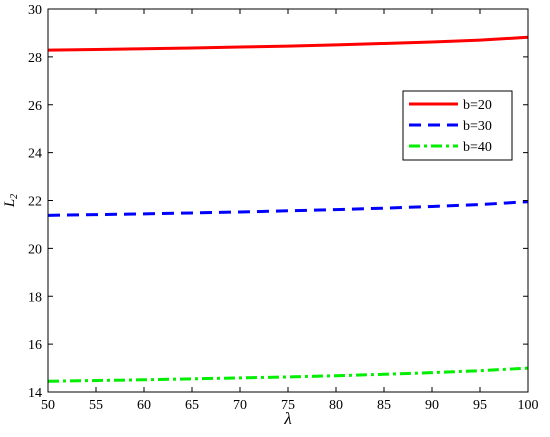 The height and width of the screenshot is (437, 550). What do you see at coordinates (10, 203) in the screenshot?
I see `y-axis-label-main: L` at bounding box center [10, 203].